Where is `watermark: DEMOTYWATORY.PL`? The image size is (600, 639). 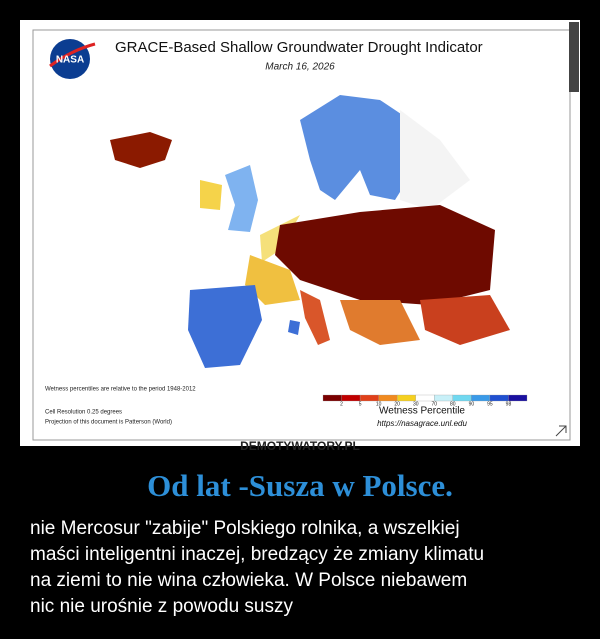 watermark: DEMOTYWATORY.PL is located at coordinates (300, 446).